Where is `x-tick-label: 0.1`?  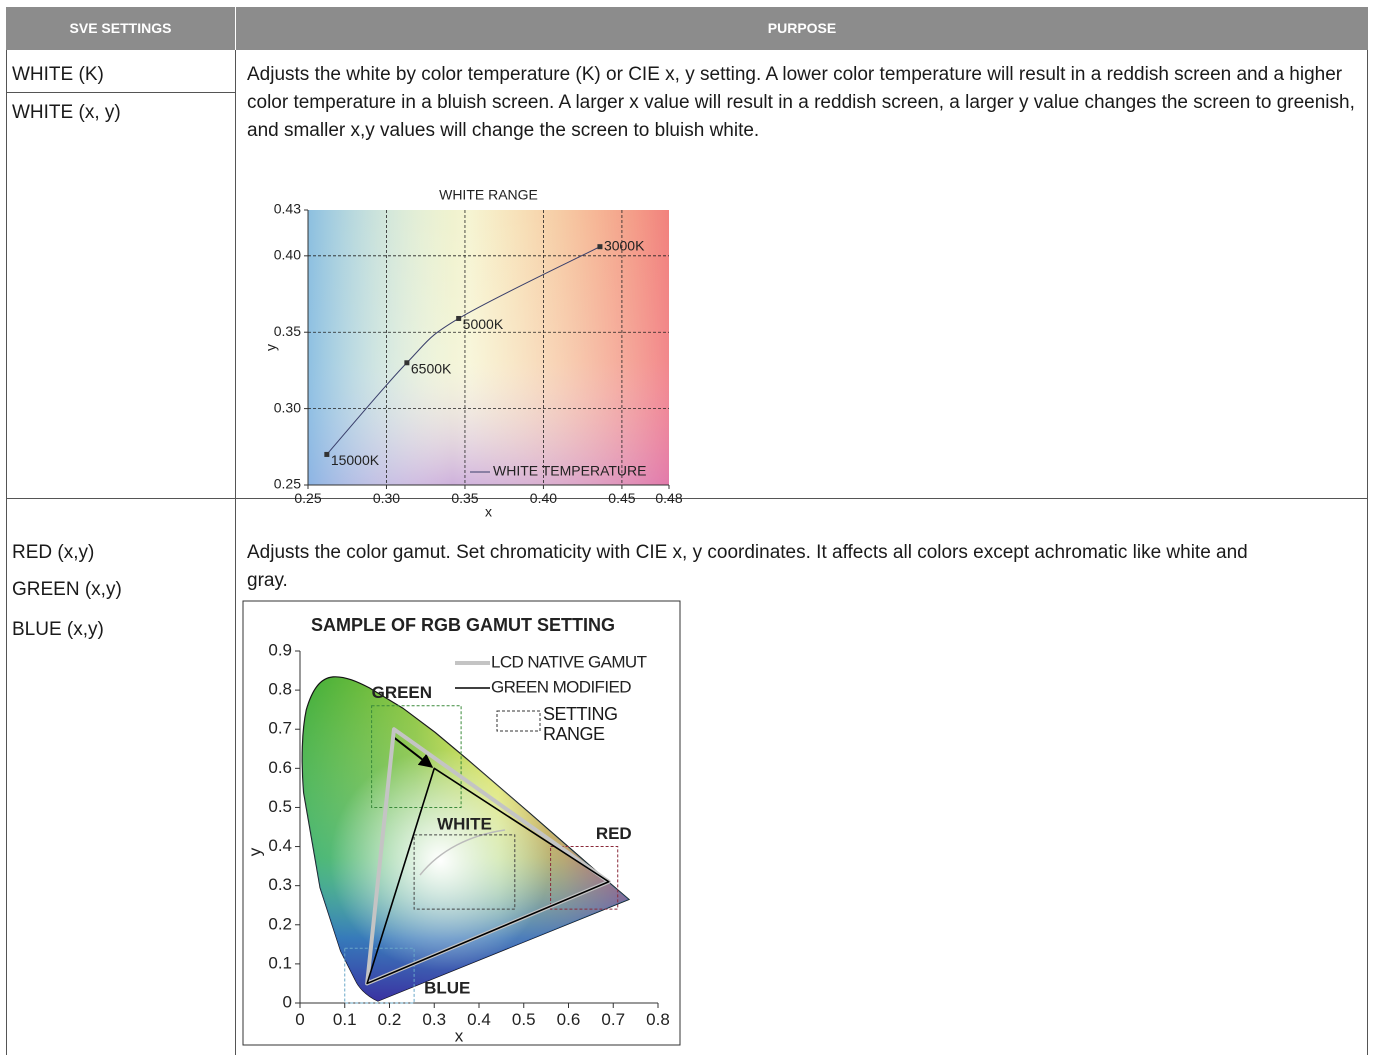 x-tick-label: 0.1 is located at coordinates (345, 1019).